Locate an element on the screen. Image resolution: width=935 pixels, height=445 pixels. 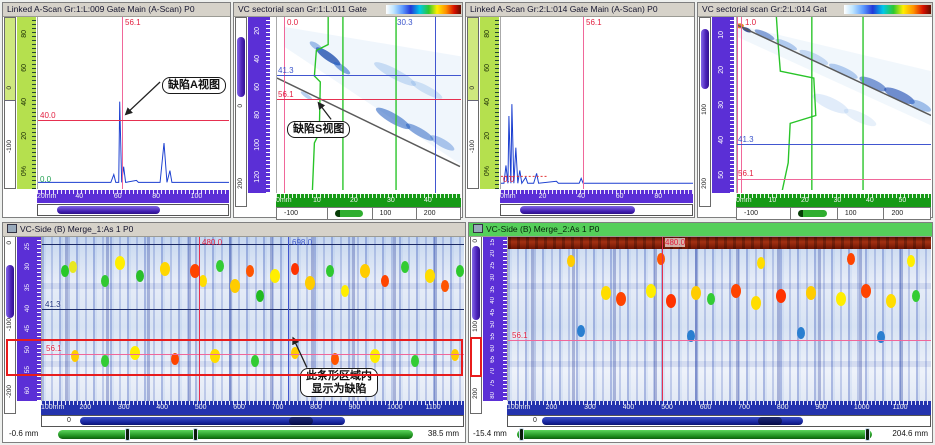
defect-band-callout: 此条形区域内 显示为缺陷 is located at coordinates (339, 383).